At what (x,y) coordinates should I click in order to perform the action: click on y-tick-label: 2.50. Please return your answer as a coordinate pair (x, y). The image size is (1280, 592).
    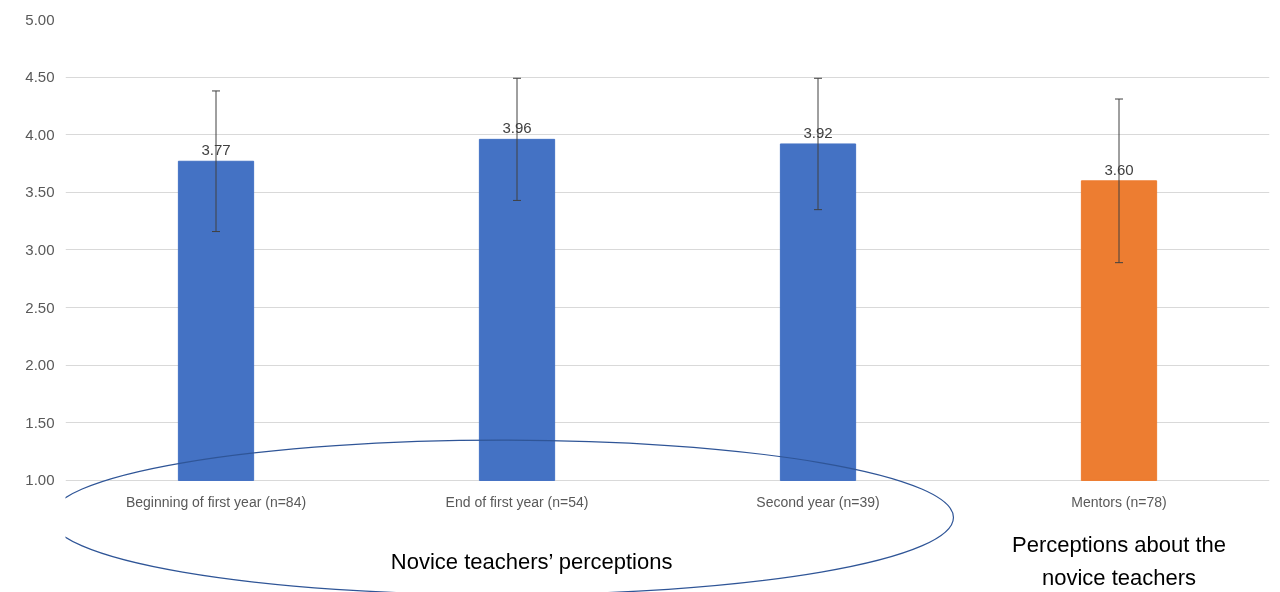
    Looking at the image, I should click on (40, 307).